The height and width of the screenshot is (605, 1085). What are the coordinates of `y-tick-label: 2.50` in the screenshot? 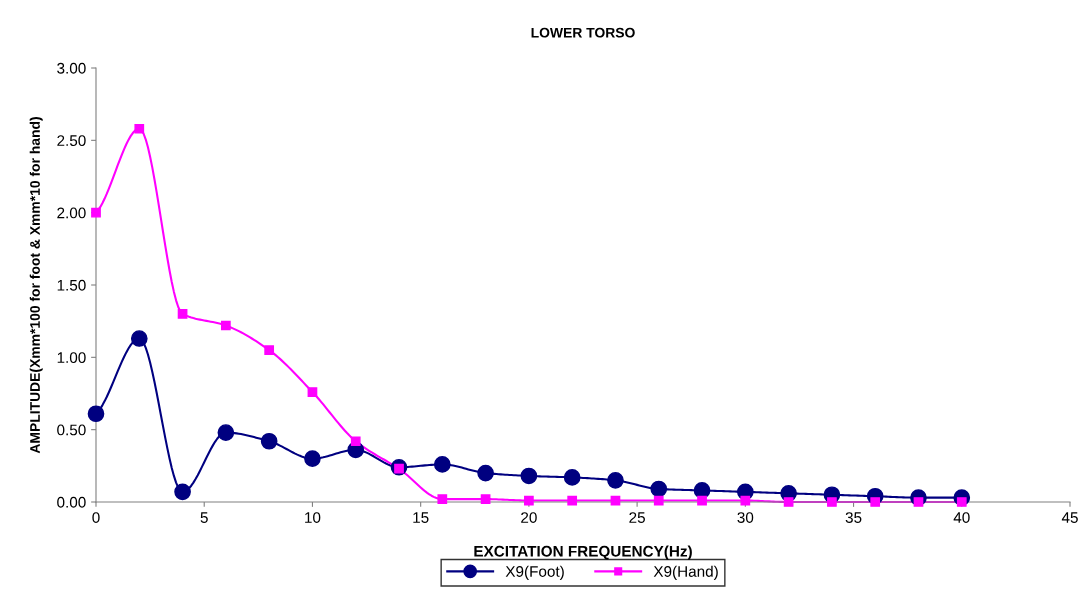 It's located at (71, 141).